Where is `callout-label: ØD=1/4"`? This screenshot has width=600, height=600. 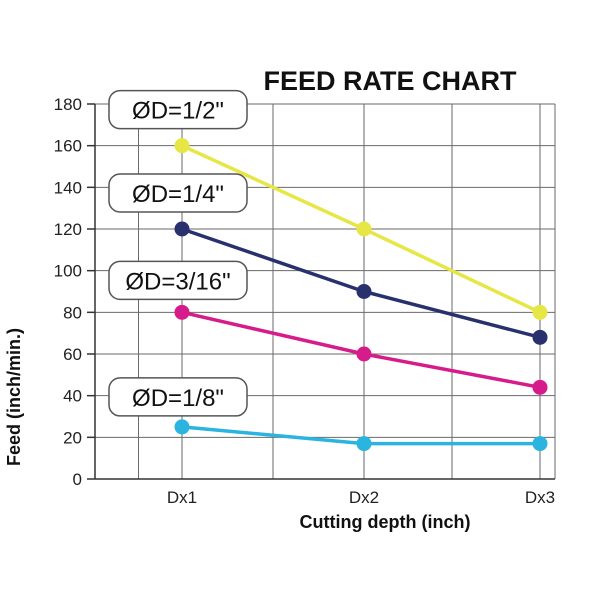
callout-label: ØD=1/4" is located at coordinates (178, 194).